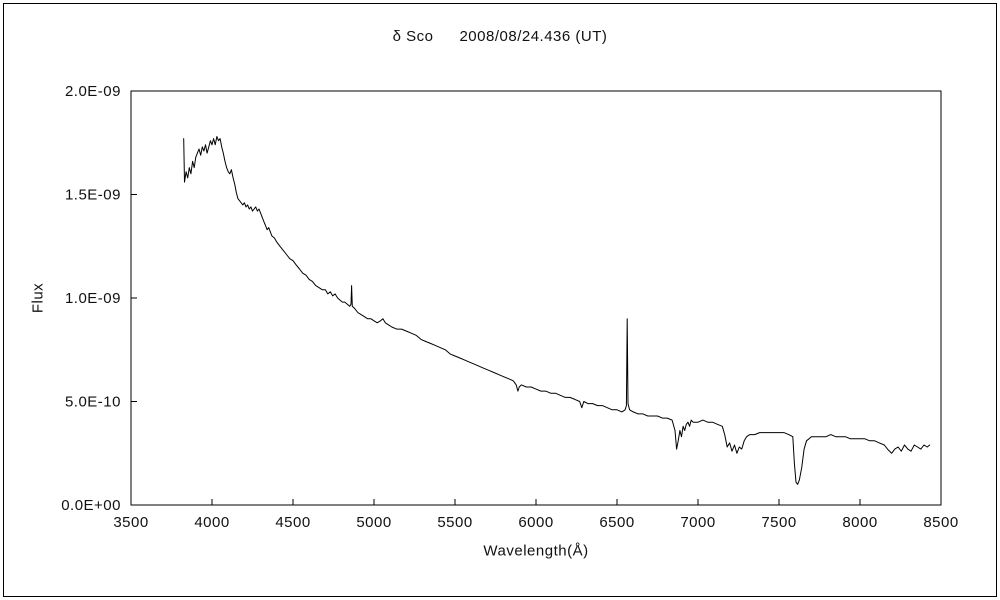 The width and height of the screenshot is (1000, 600). I want to click on x-tick-label: 3500, so click(130, 522).